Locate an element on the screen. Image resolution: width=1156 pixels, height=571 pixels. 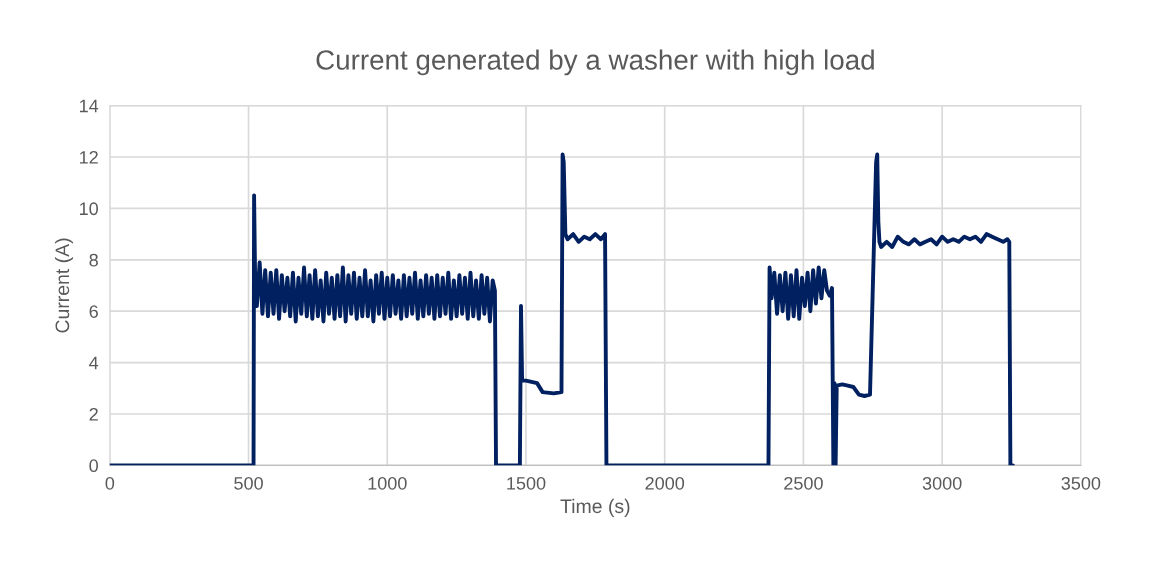
y-tick-label: 6 is located at coordinates (93, 311).